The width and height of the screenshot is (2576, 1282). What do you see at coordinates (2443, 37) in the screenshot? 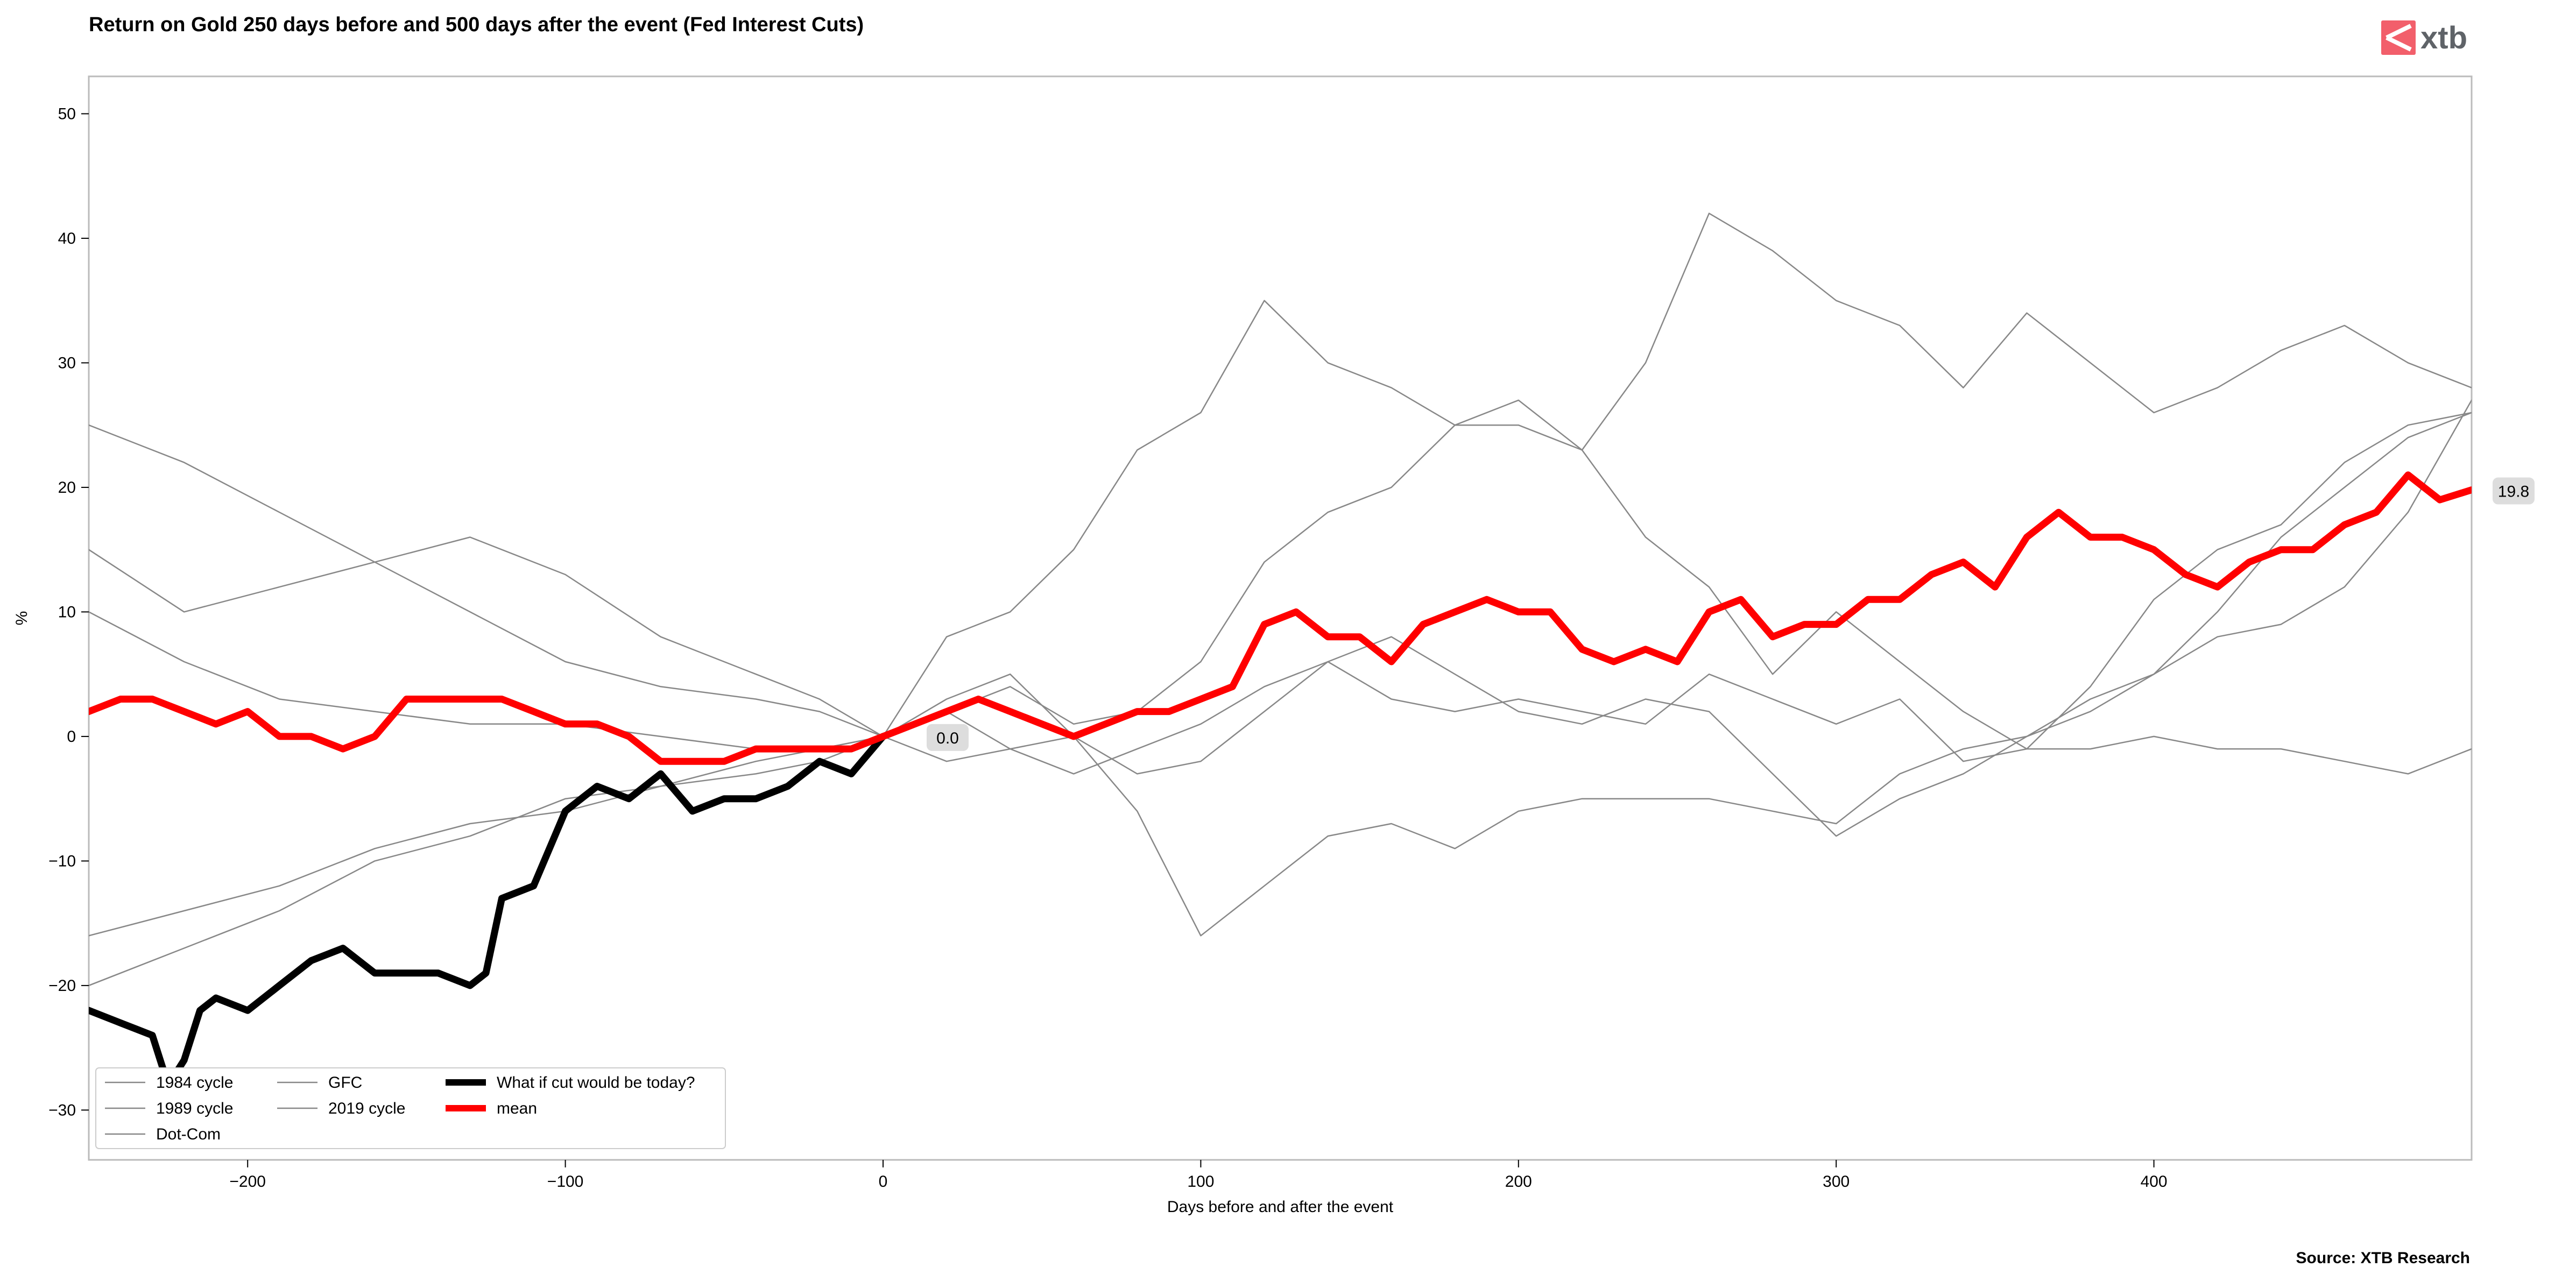
I see `logo-text: xtb` at bounding box center [2443, 37].